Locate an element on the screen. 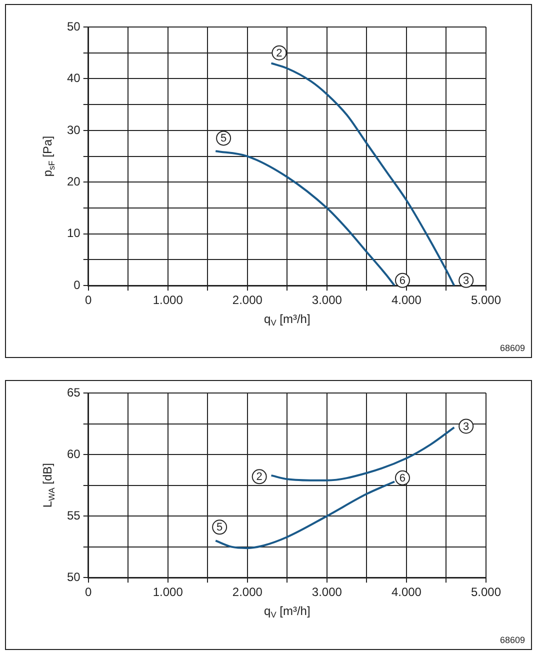  y-tick-label: 0 is located at coordinates (77, 285).